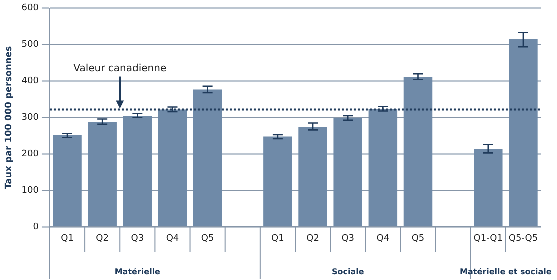 The height and width of the screenshot is (280, 557). What do you see at coordinates (31, 81) in the screenshot?
I see `y-tick-label: 400` at bounding box center [31, 81].